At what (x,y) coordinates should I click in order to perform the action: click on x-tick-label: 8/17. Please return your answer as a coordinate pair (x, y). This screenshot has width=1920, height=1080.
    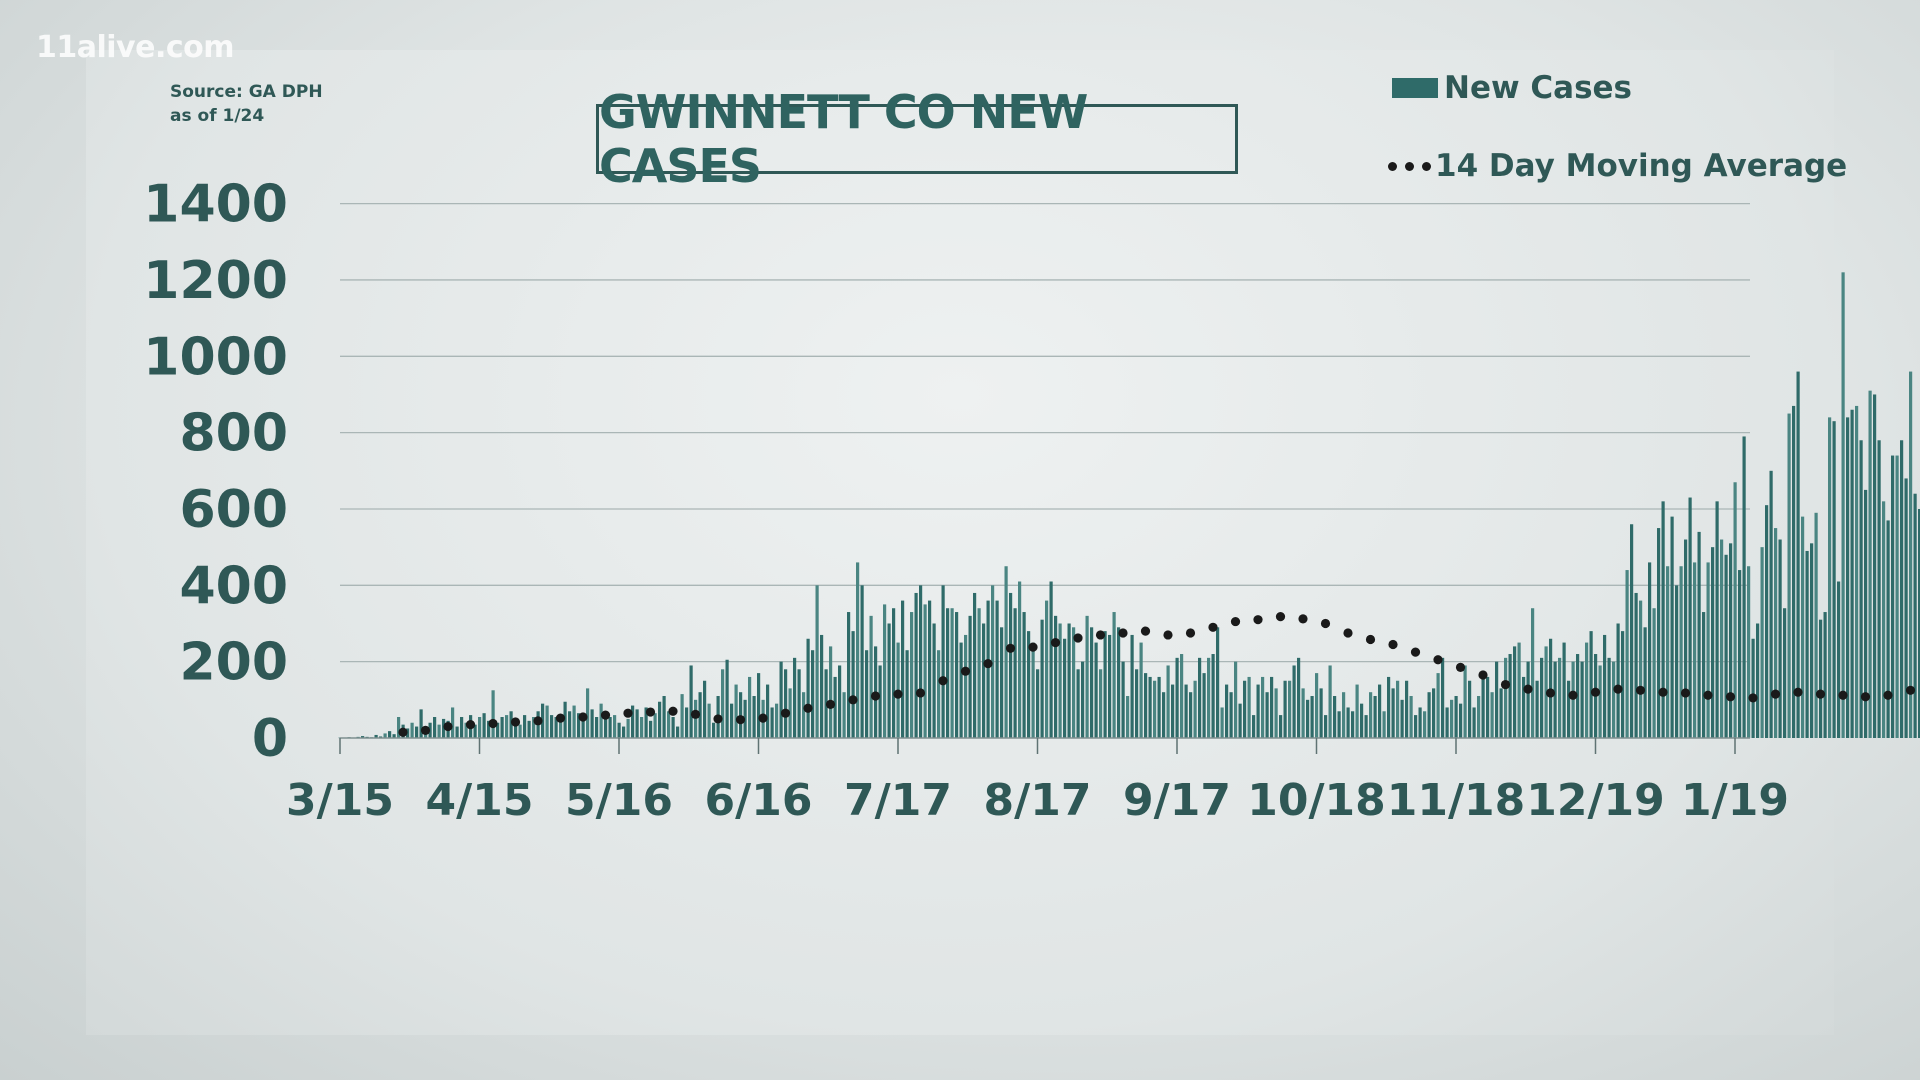
    Looking at the image, I should click on (1038, 800).